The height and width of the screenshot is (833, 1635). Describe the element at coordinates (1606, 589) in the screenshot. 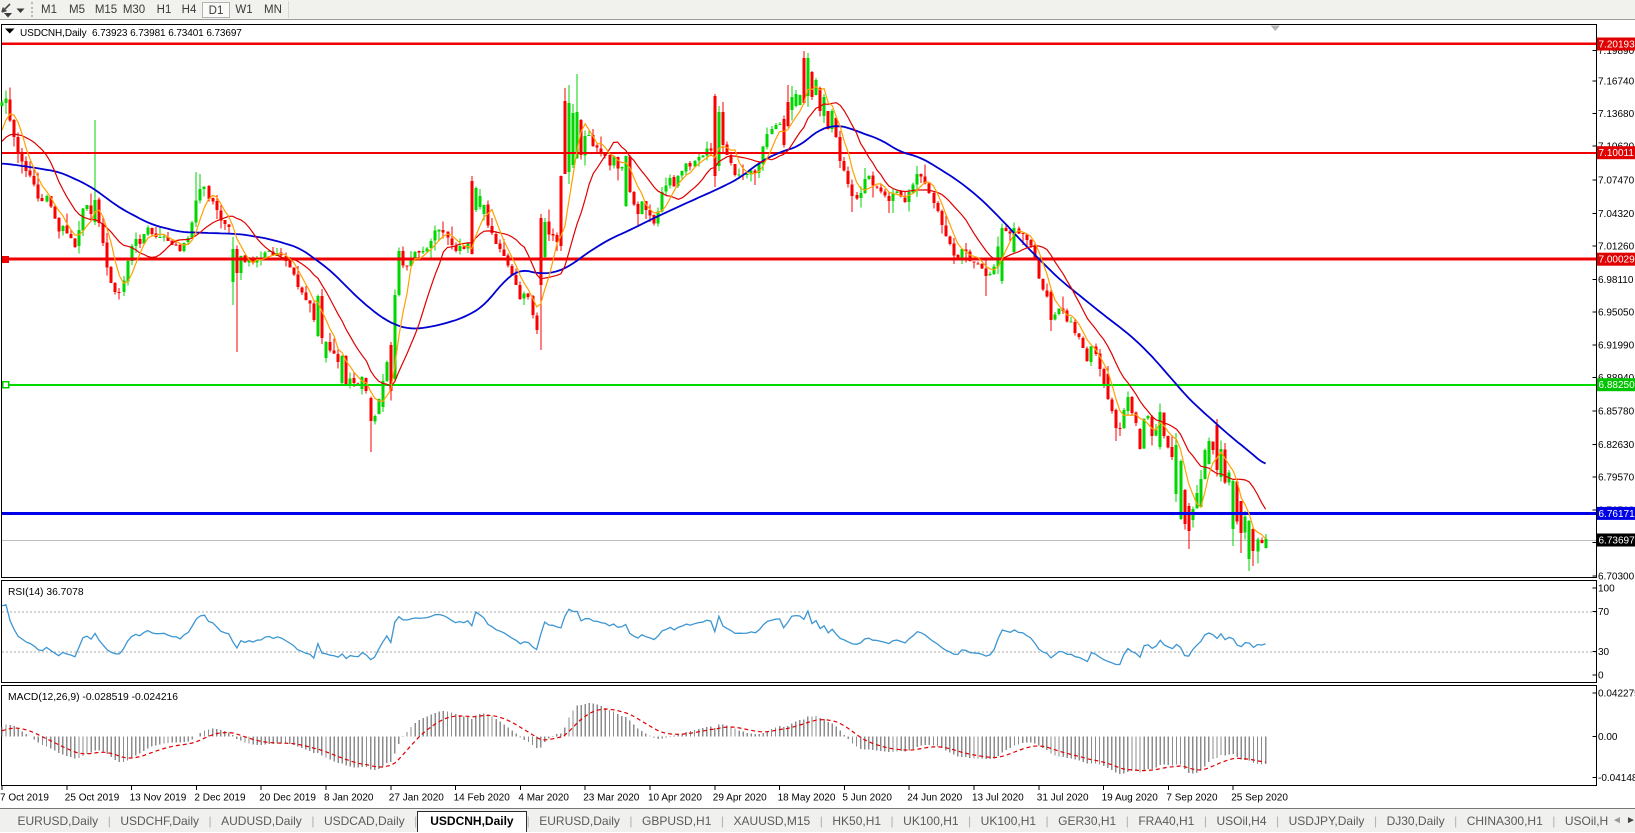

I see `svg-text: 100` at that location.